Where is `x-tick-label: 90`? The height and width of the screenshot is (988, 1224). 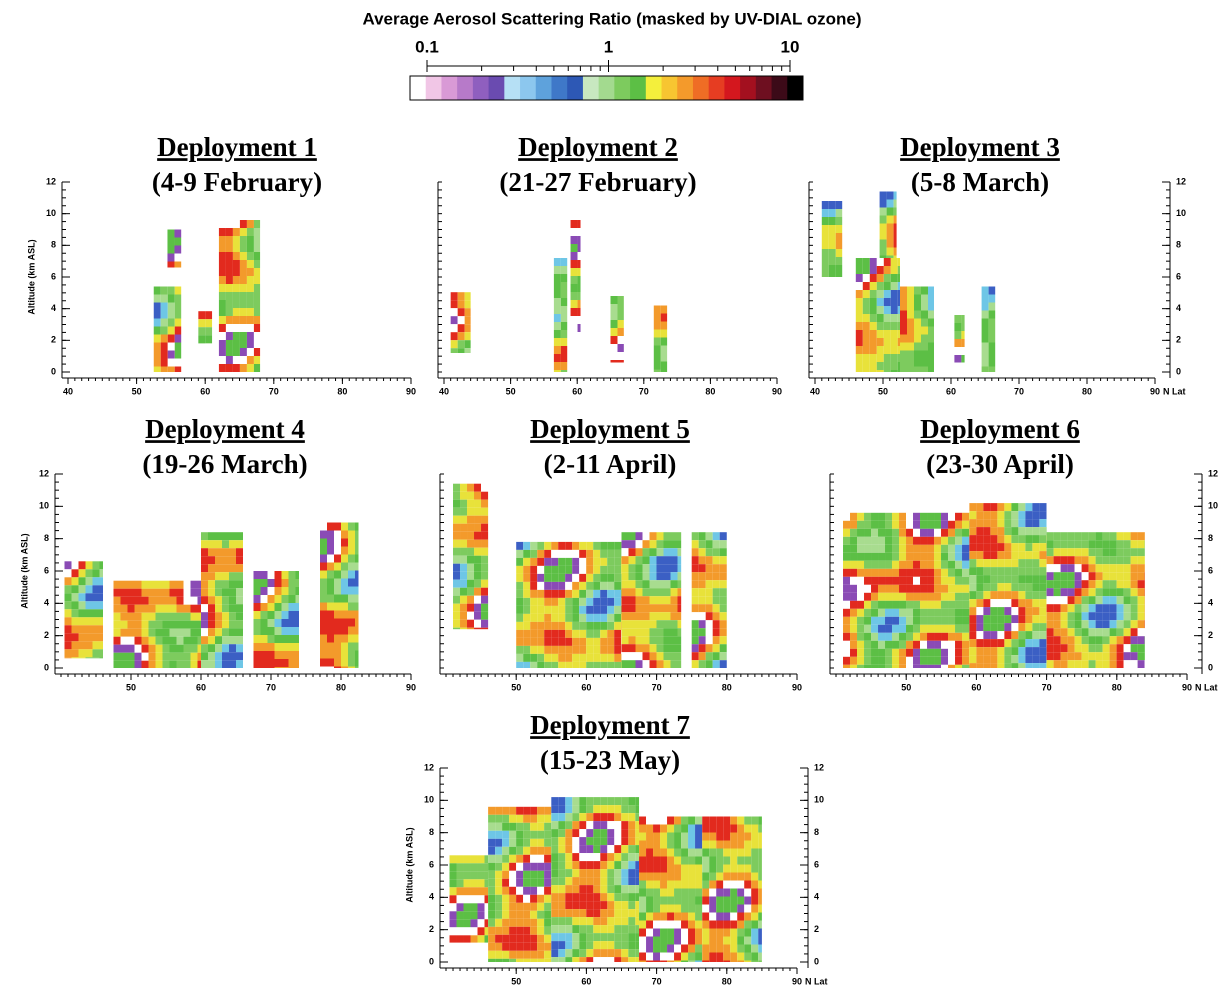
x-tick-label: 90 is located at coordinates (411, 391).